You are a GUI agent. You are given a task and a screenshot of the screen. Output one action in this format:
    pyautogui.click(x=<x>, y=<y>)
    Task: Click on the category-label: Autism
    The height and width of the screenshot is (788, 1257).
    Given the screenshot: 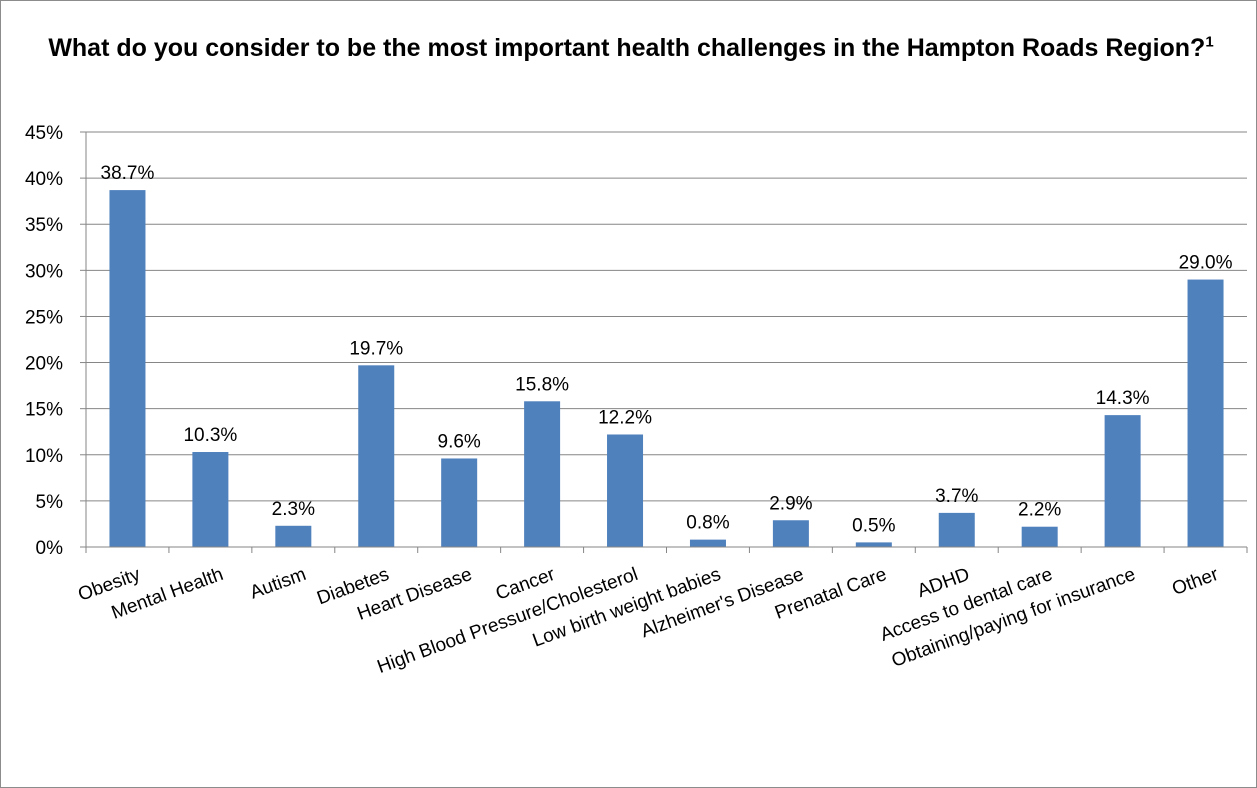 What is the action you would take?
    pyautogui.click(x=278, y=584)
    